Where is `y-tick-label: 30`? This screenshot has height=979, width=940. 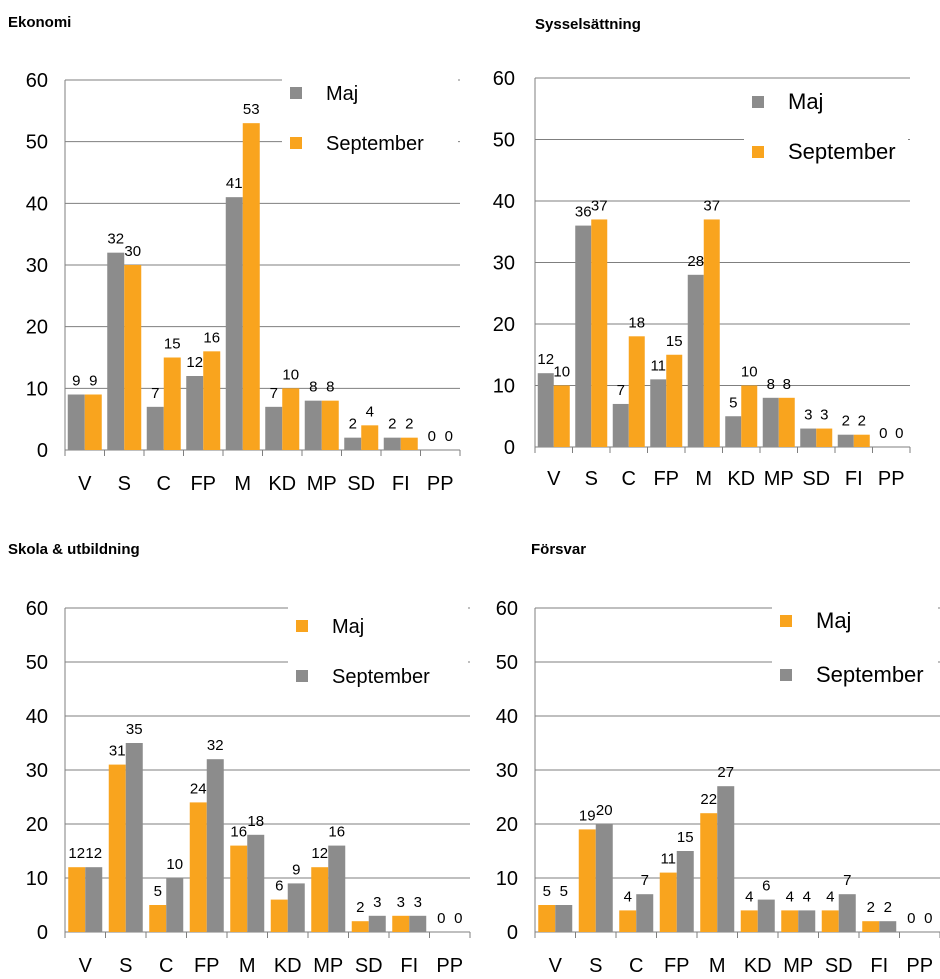
y-tick-label: 30 is located at coordinates (504, 264).